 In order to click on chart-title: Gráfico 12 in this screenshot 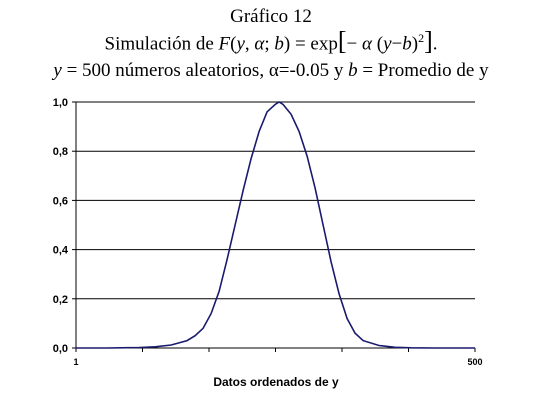, I will do `click(271, 17)`.